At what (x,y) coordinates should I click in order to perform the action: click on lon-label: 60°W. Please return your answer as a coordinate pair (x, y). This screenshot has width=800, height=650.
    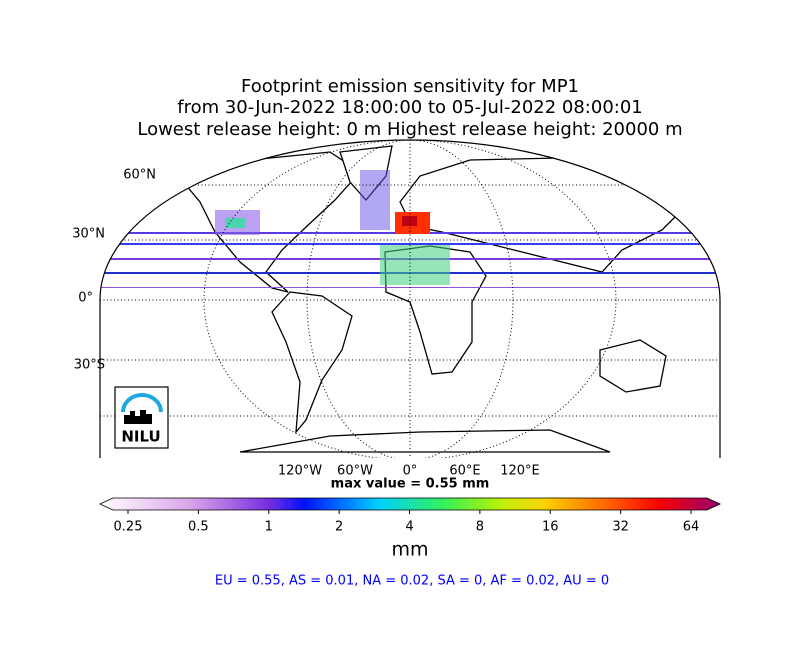
    Looking at the image, I should click on (355, 471).